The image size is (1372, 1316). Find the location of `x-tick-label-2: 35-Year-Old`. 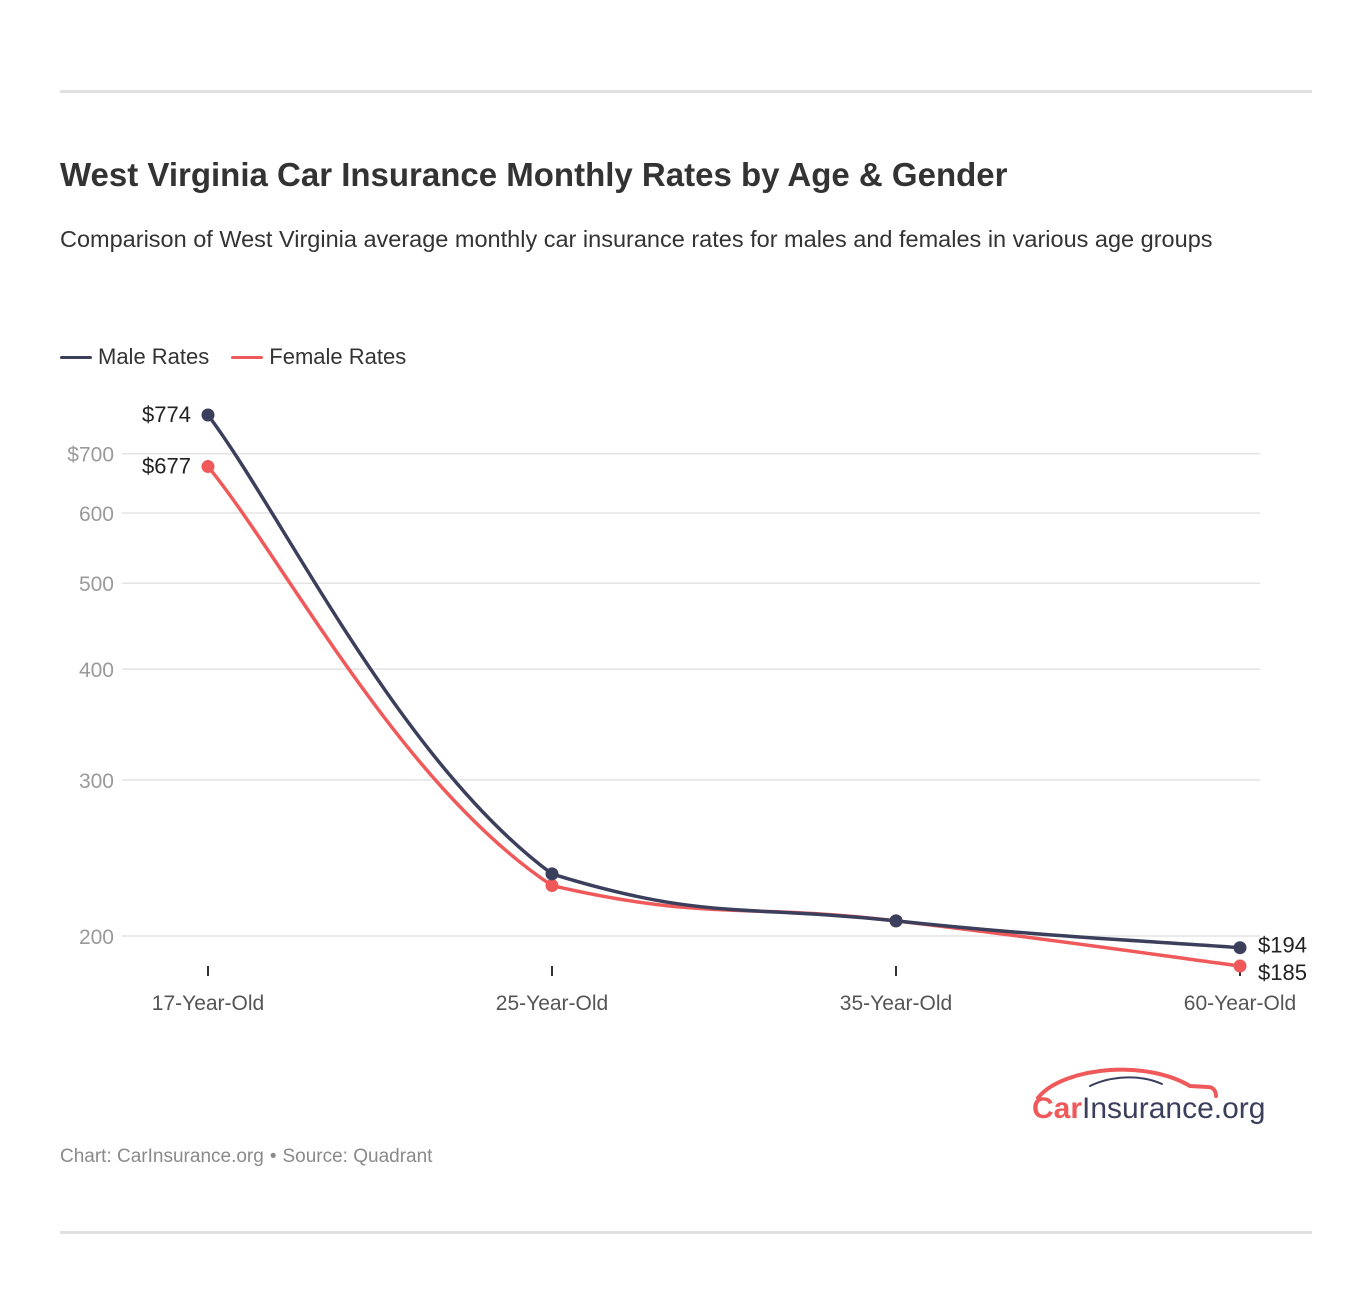

x-tick-label-2: 35-Year-Old is located at coordinates (896, 1003).